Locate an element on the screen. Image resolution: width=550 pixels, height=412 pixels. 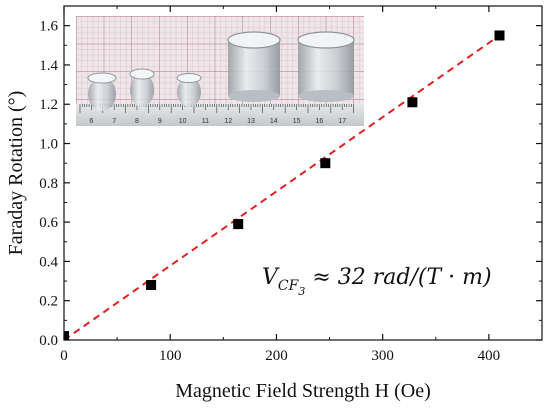
ruler-label: 6 is located at coordinates (91, 121).